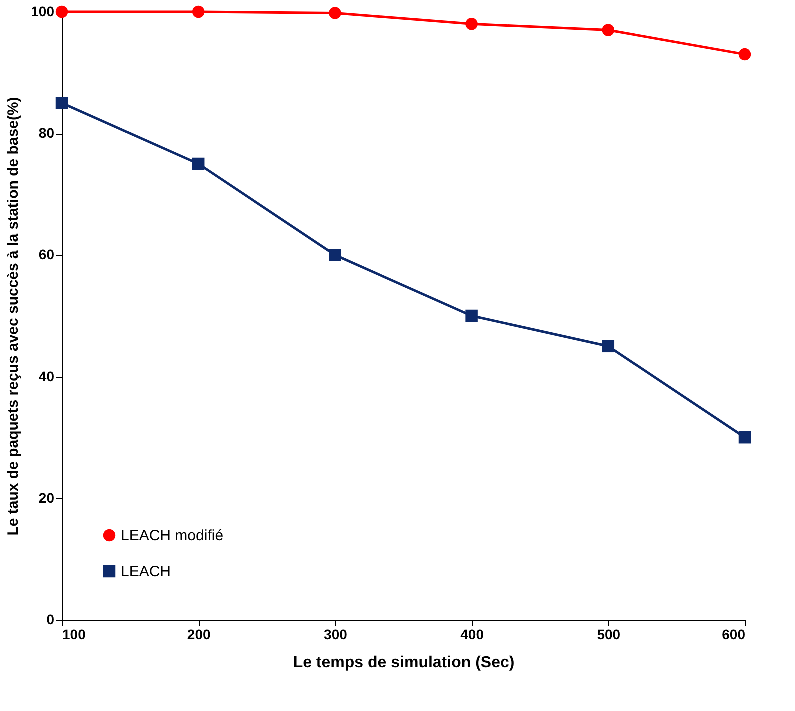 This screenshot has width=795, height=711. What do you see at coordinates (472, 634) in the screenshot?
I see `x-tick-label: 400` at bounding box center [472, 634].